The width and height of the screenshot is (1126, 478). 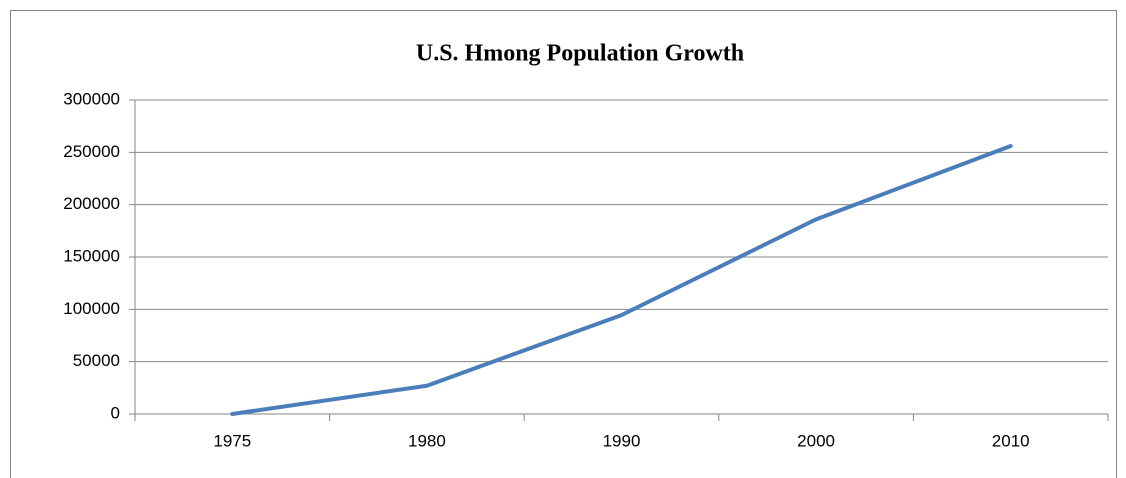 What do you see at coordinates (91, 98) in the screenshot?
I see `y-tick-label: 300000` at bounding box center [91, 98].